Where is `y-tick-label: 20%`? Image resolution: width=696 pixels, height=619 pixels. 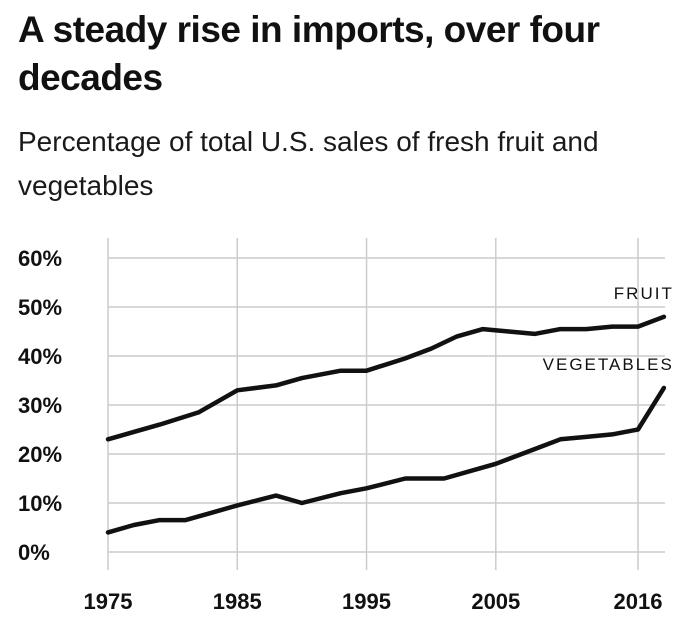 y-tick-label: 20% is located at coordinates (40, 454).